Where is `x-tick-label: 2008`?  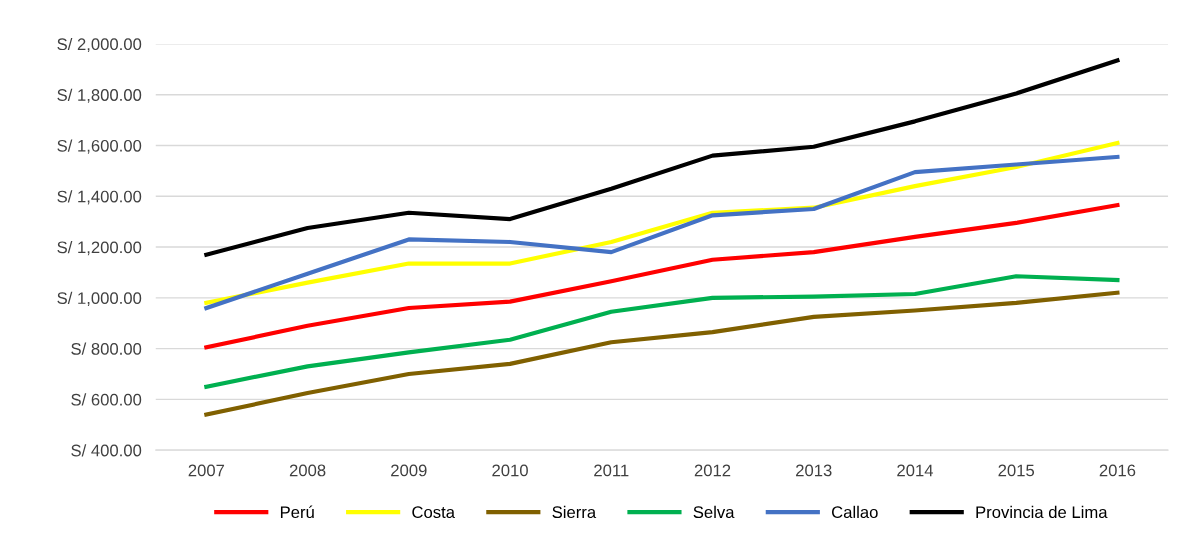
x-tick-label: 2008 is located at coordinates (307, 470).